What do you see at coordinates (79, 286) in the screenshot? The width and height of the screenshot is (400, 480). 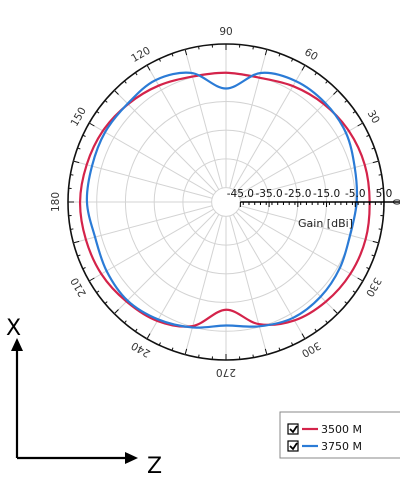 I see `angle-tick-label: 210` at bounding box center [79, 286].